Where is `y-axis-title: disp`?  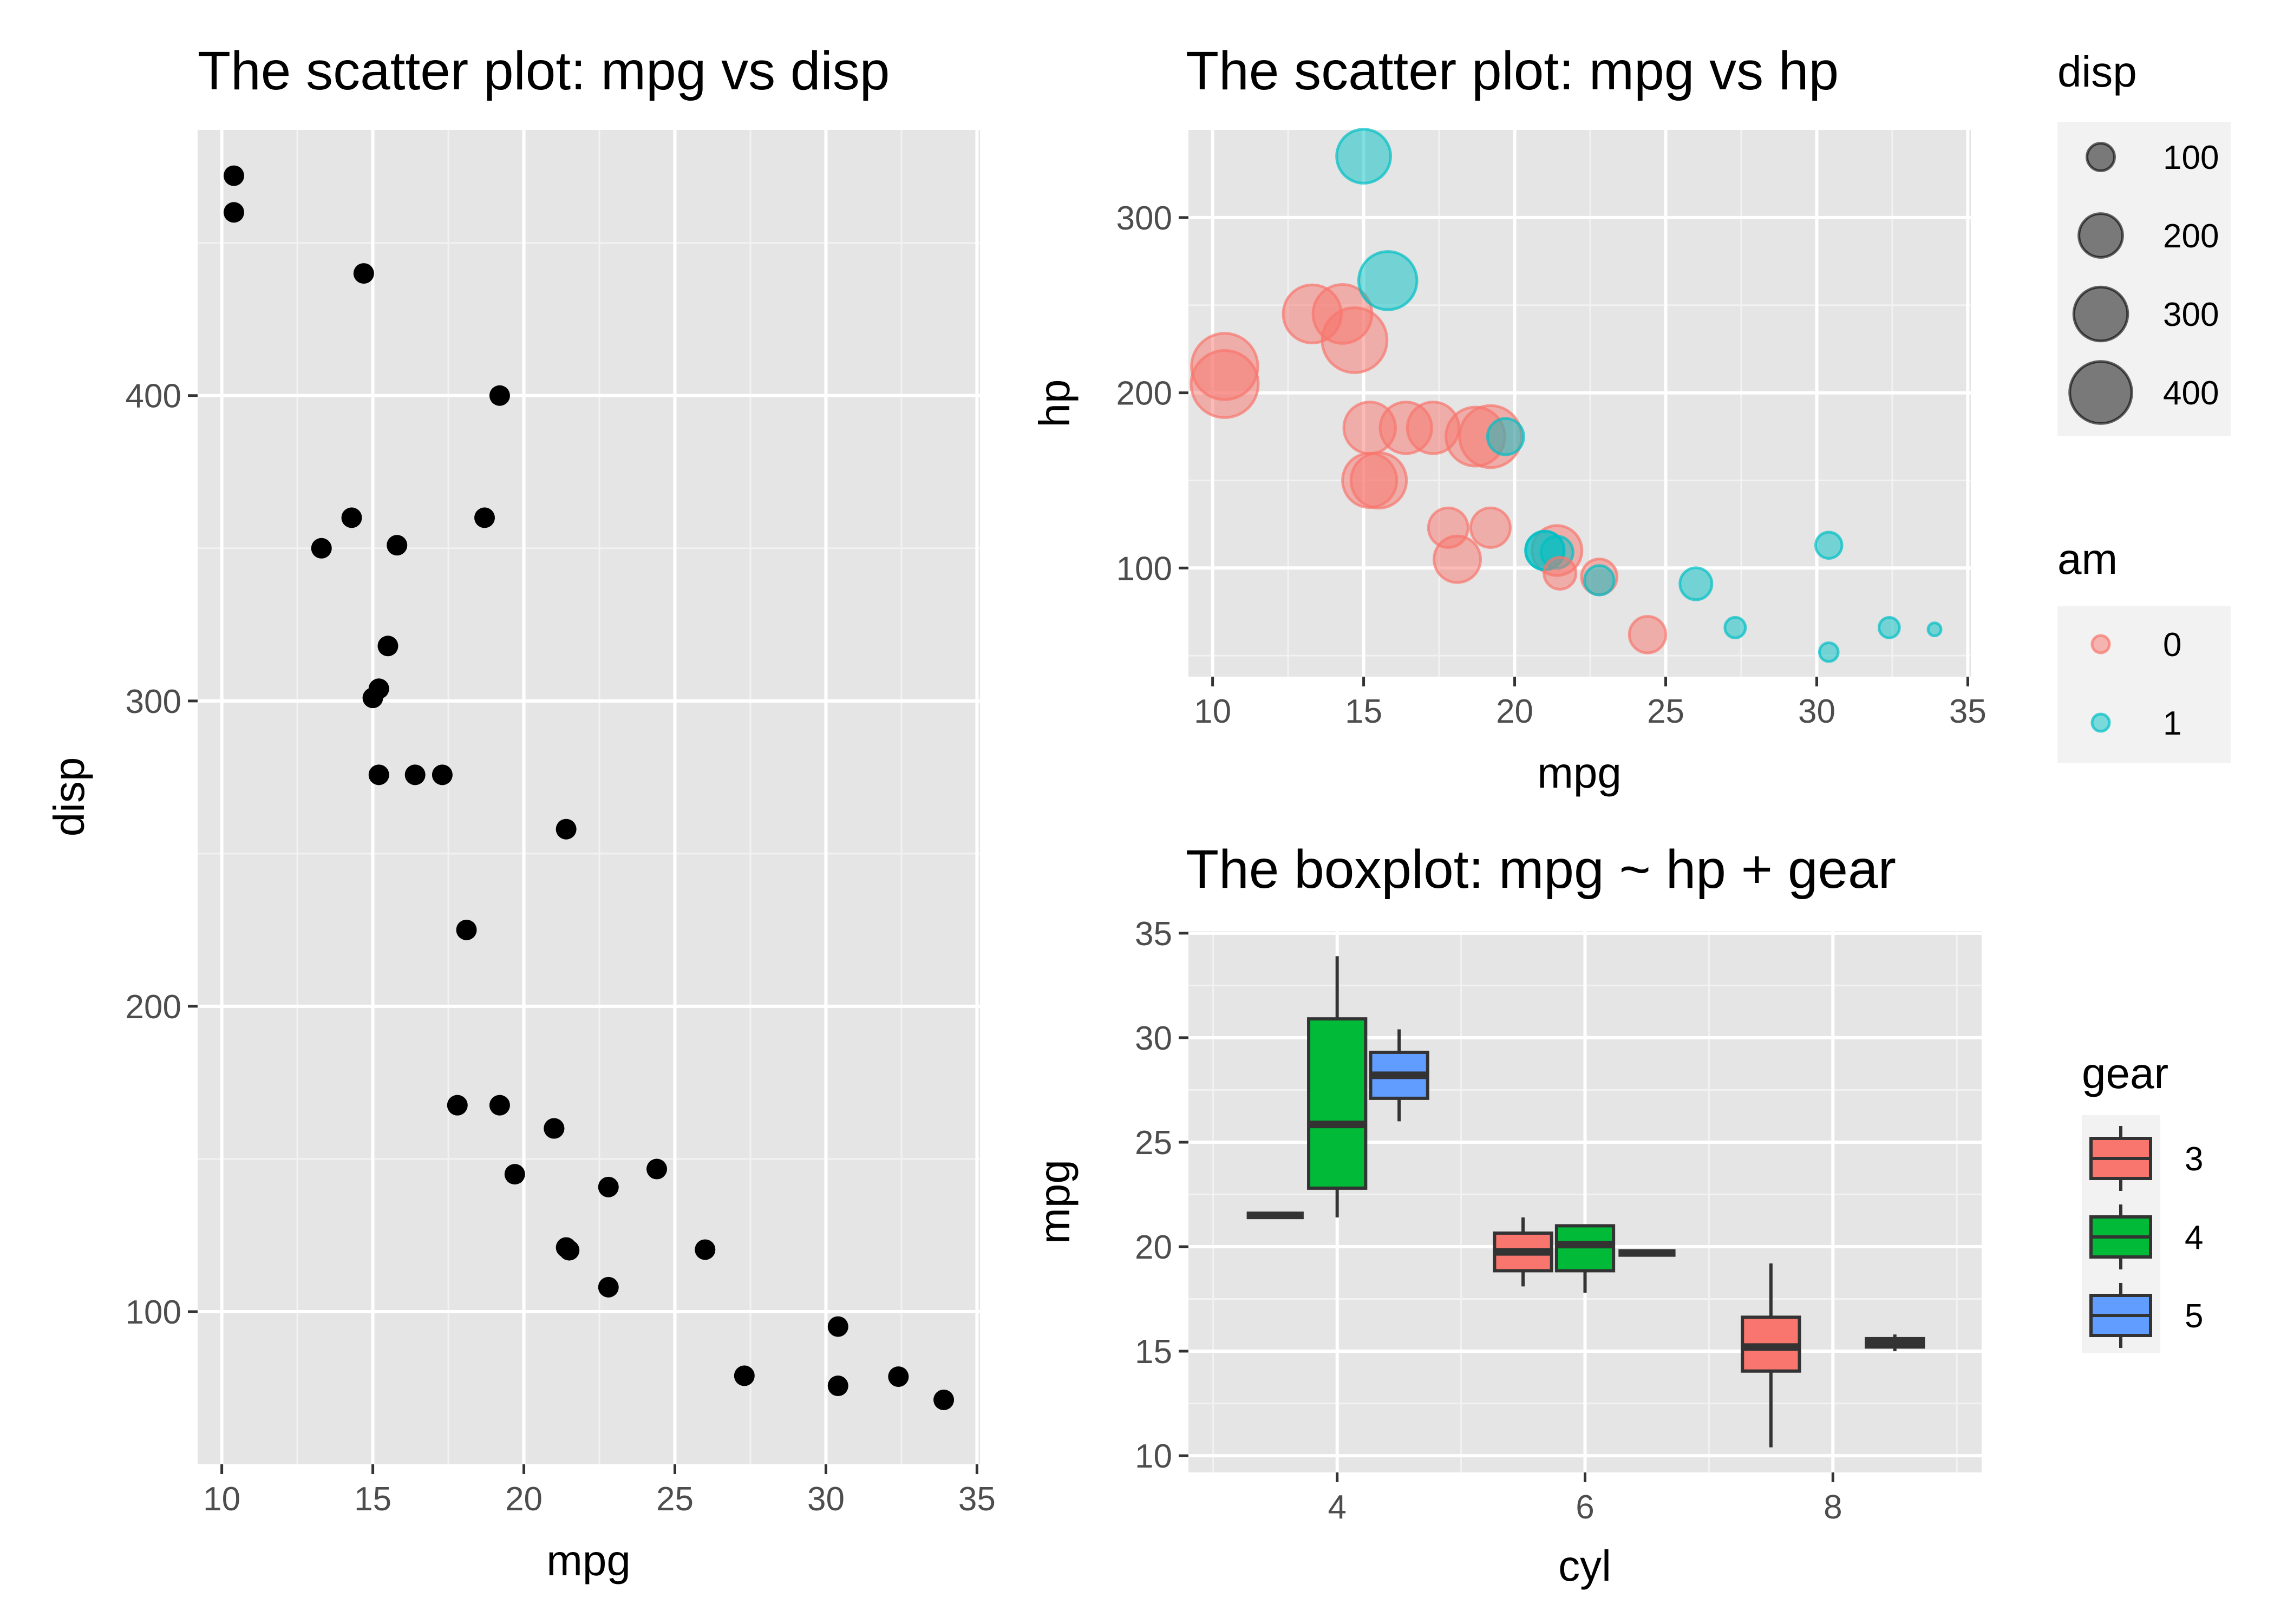 y-axis-title: disp is located at coordinates (69, 797).